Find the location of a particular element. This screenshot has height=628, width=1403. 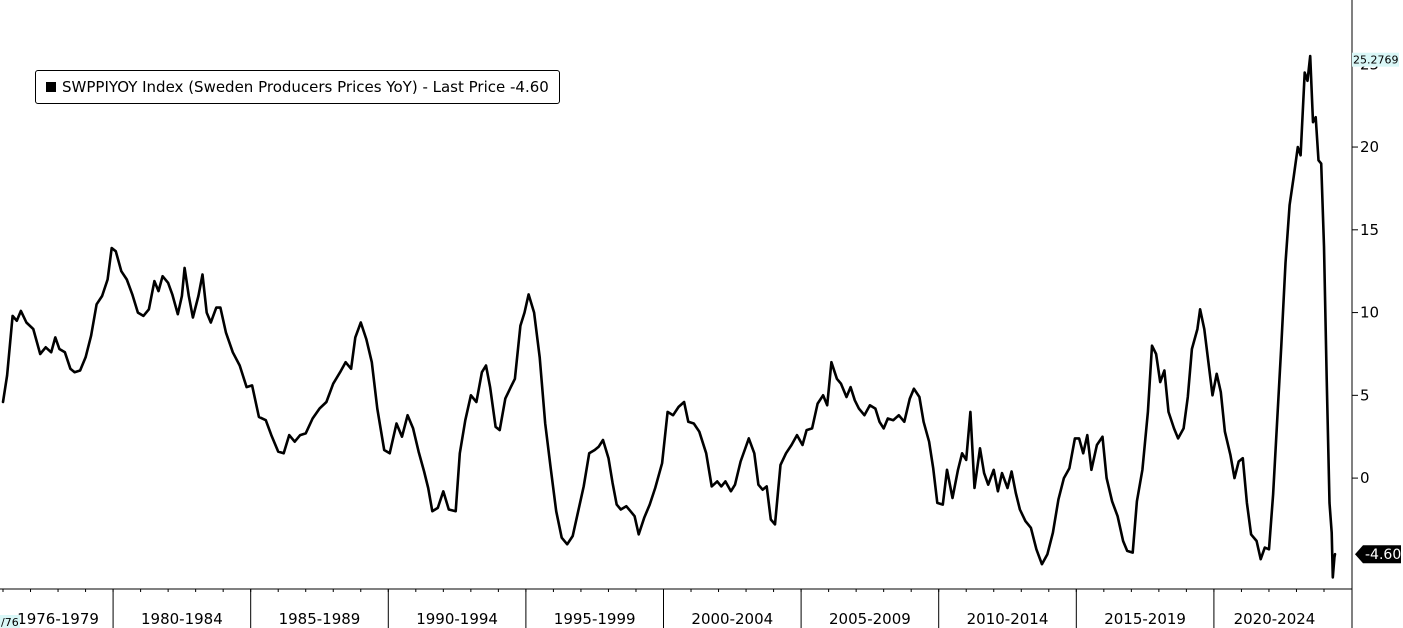

y-tick-label: 20 is located at coordinates (1369, 147).